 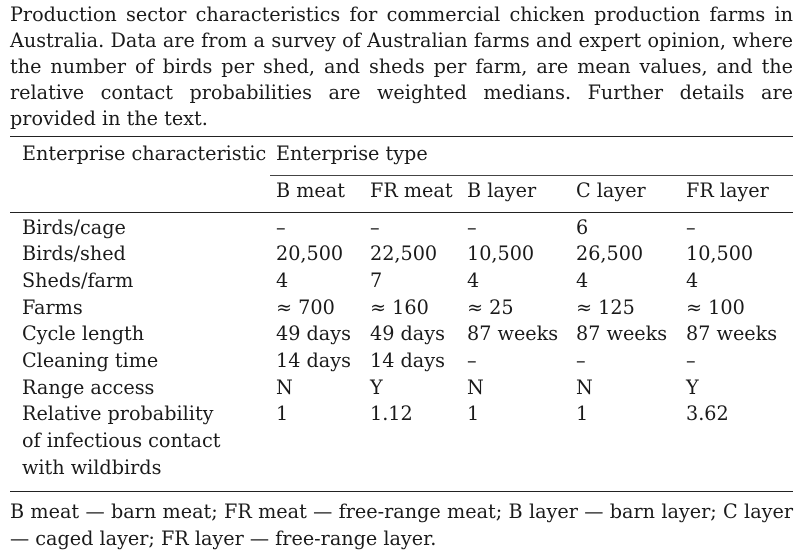 What do you see at coordinates (490, 307) in the screenshot?
I see `table-cell: ≈ 25` at bounding box center [490, 307].